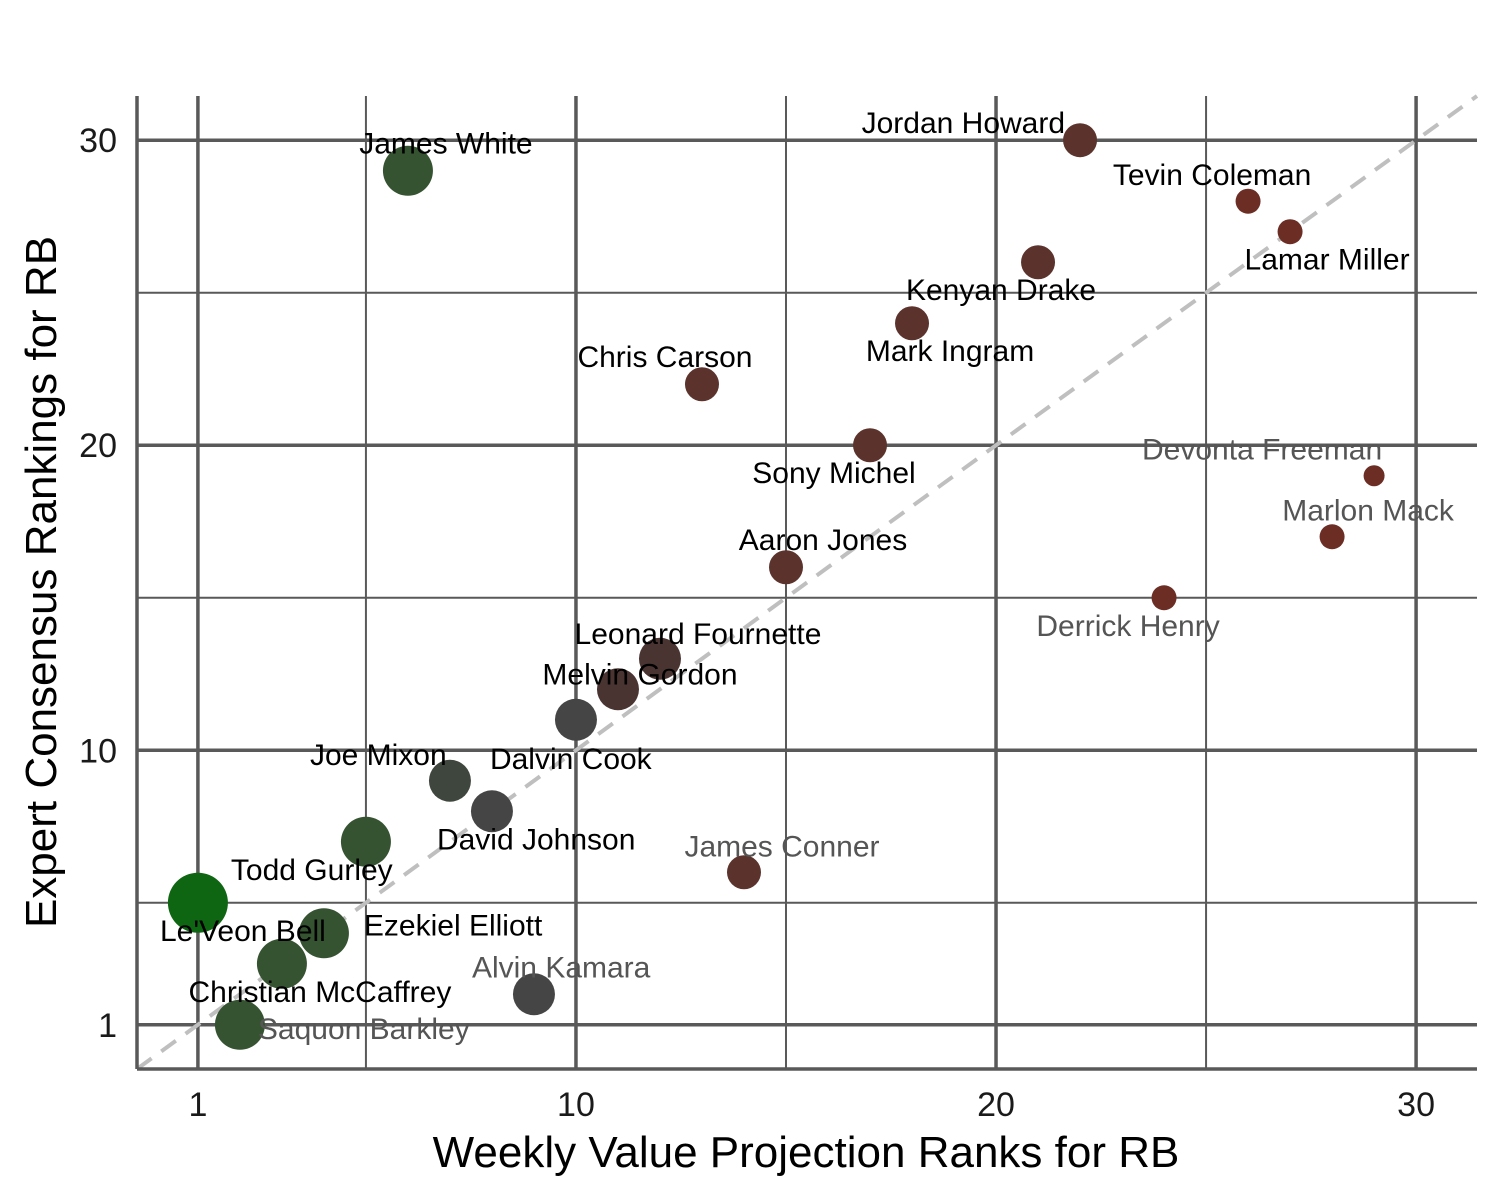  I want to click on x-tick-label: 30, so click(1416, 1105).